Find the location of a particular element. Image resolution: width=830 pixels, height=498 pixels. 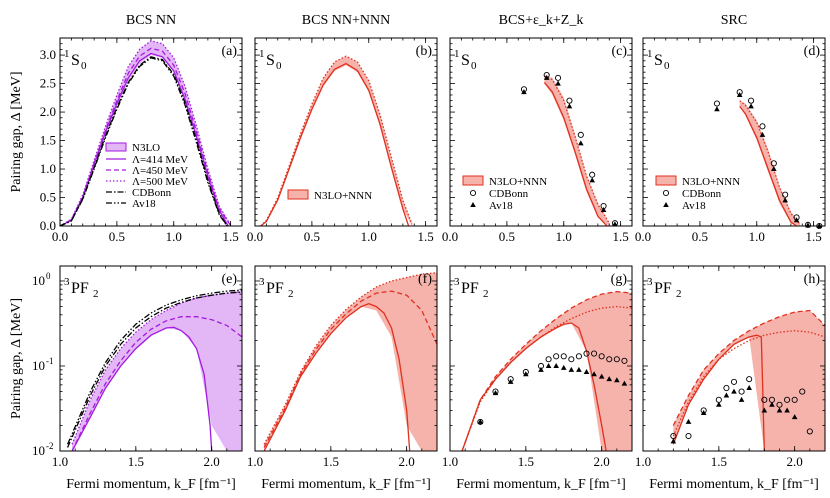

legend-swatch-n3lo is located at coordinates (116, 147).